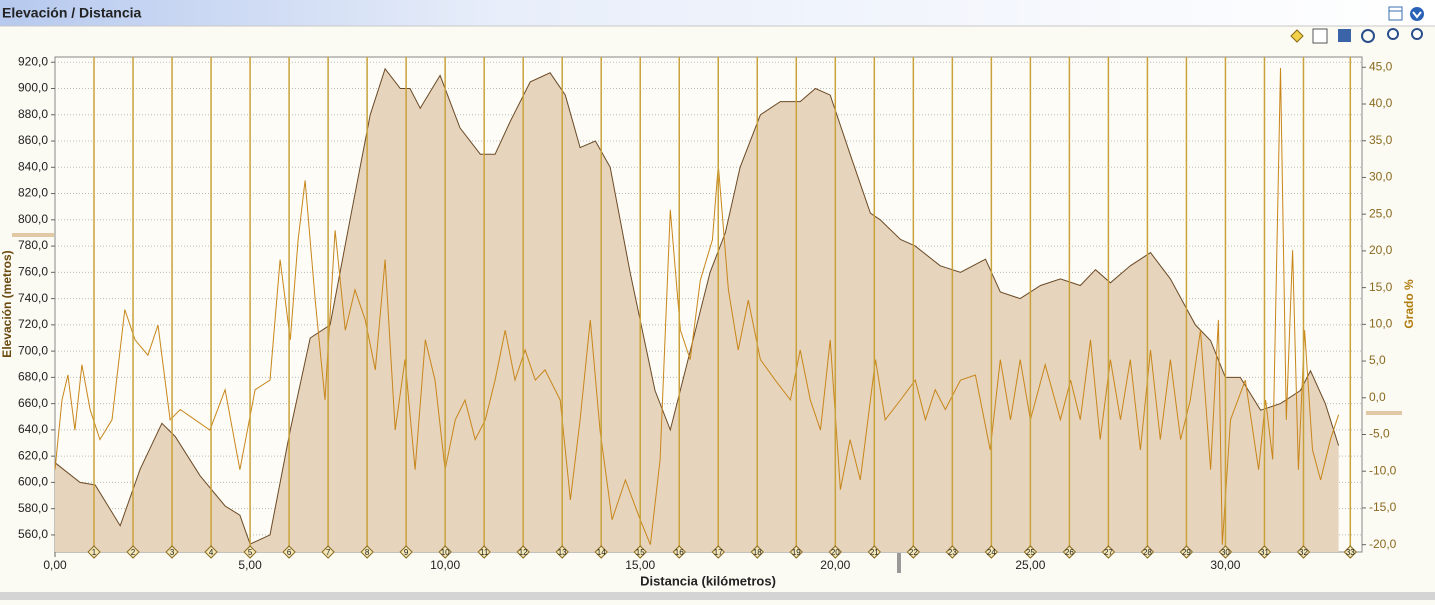 Image resolution: width=1435 pixels, height=605 pixels. Describe the element at coordinates (1379, 434) in the screenshot. I see `y2-tick-label: -5,0` at that location.